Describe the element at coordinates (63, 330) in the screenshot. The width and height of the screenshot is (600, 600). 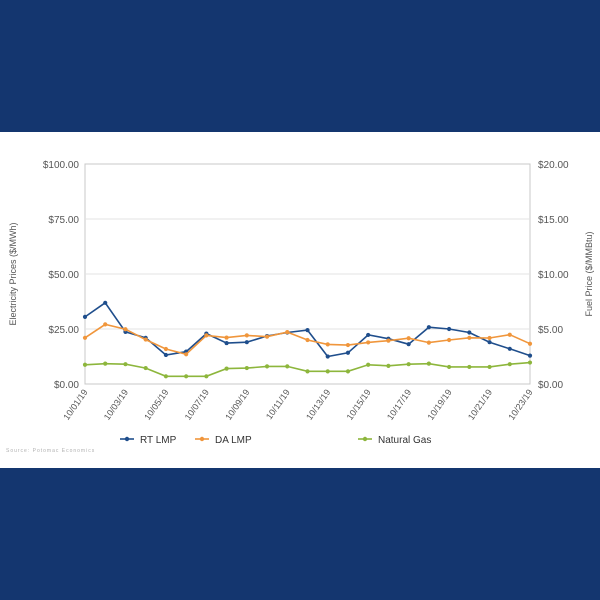
I see `y-tick-left: $25.00` at that location.